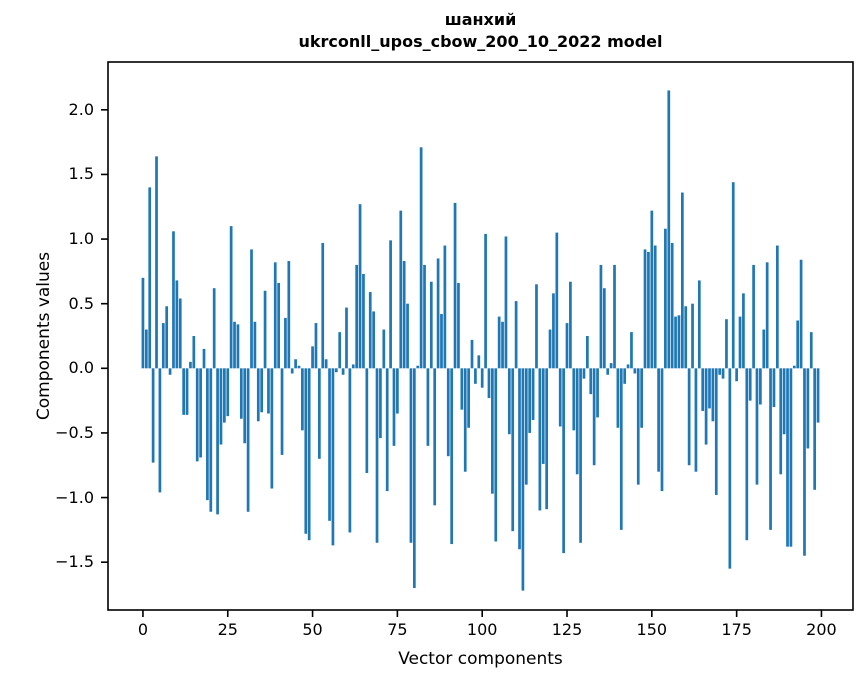  What do you see at coordinates (480, 659) in the screenshot?
I see `x-axis-label: Vector components` at bounding box center [480, 659].